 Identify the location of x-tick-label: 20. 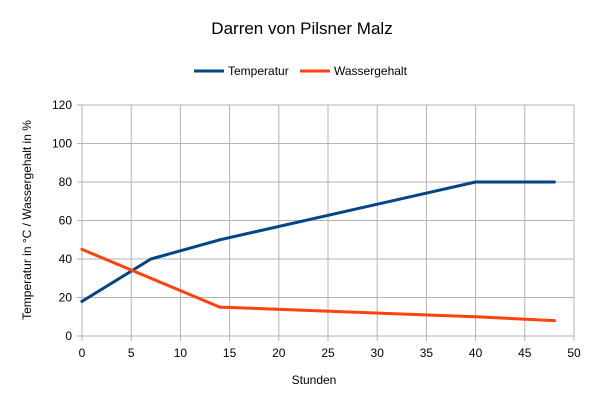
(279, 353).